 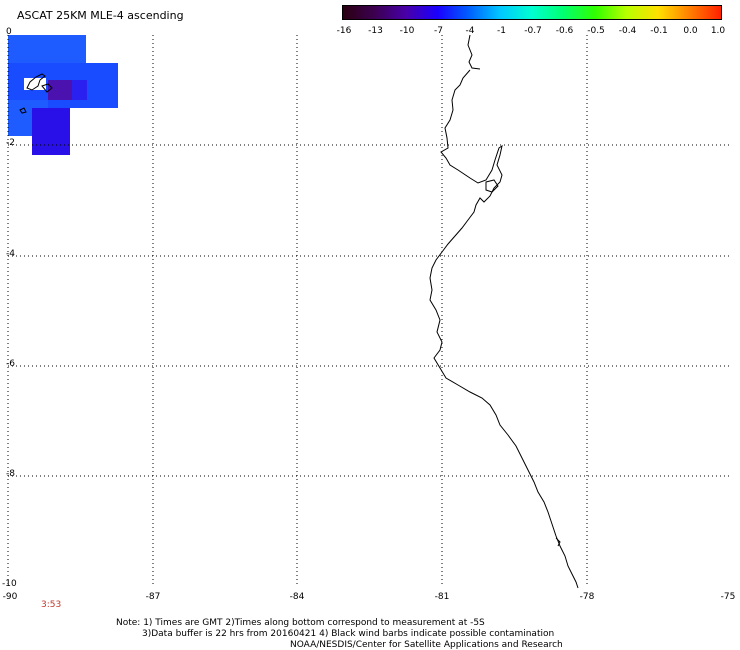 I want to click on gulf-island, so click(x=492, y=186).